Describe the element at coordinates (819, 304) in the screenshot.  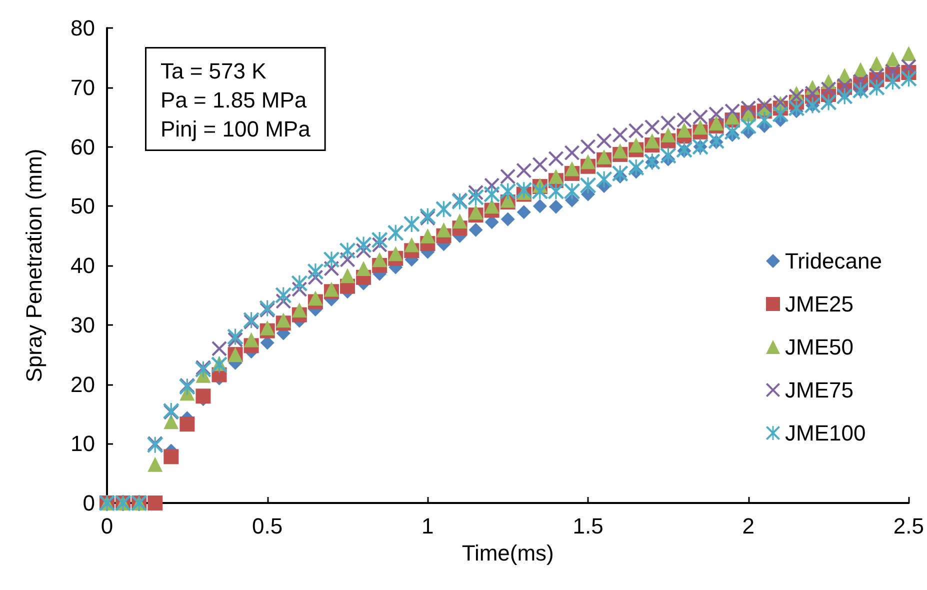
I see `legend-label: JME25` at that location.